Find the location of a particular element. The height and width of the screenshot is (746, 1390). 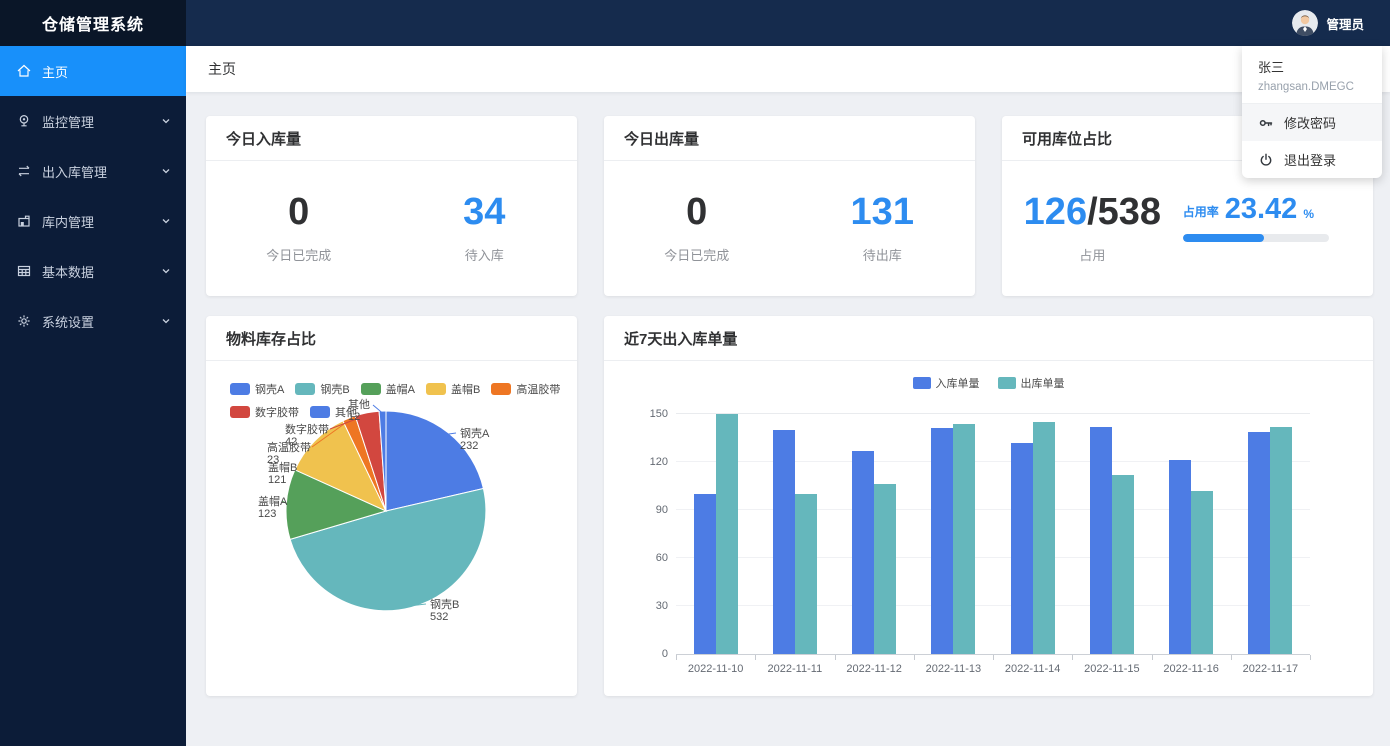

dropdown-item-1: 退出登录 is located at coordinates (1312, 159).